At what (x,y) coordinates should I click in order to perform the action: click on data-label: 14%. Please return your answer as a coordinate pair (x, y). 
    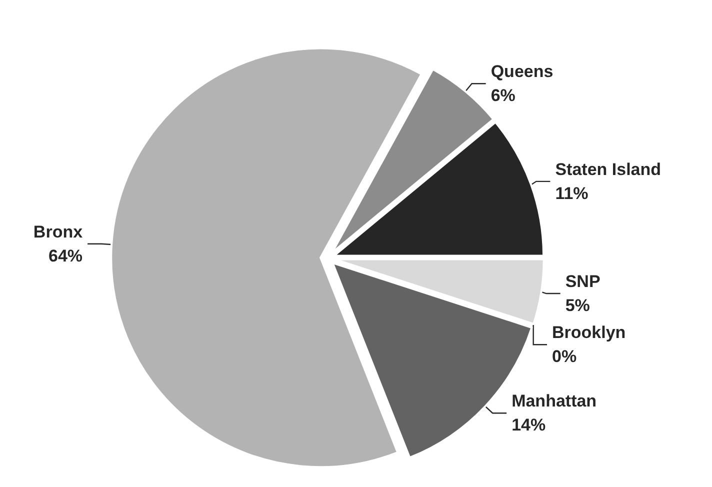
    Looking at the image, I should click on (529, 425).